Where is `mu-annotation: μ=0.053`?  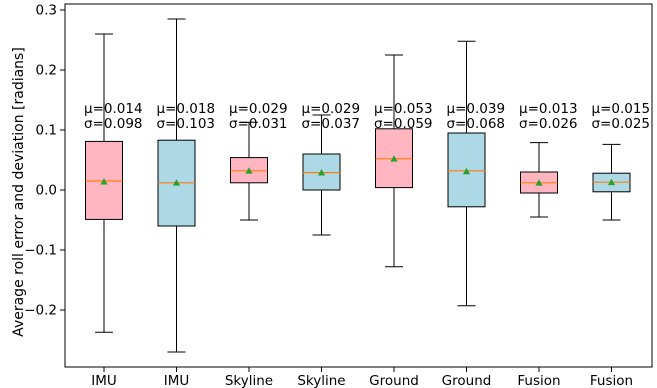 mu-annotation: μ=0.053 is located at coordinates (403, 109).